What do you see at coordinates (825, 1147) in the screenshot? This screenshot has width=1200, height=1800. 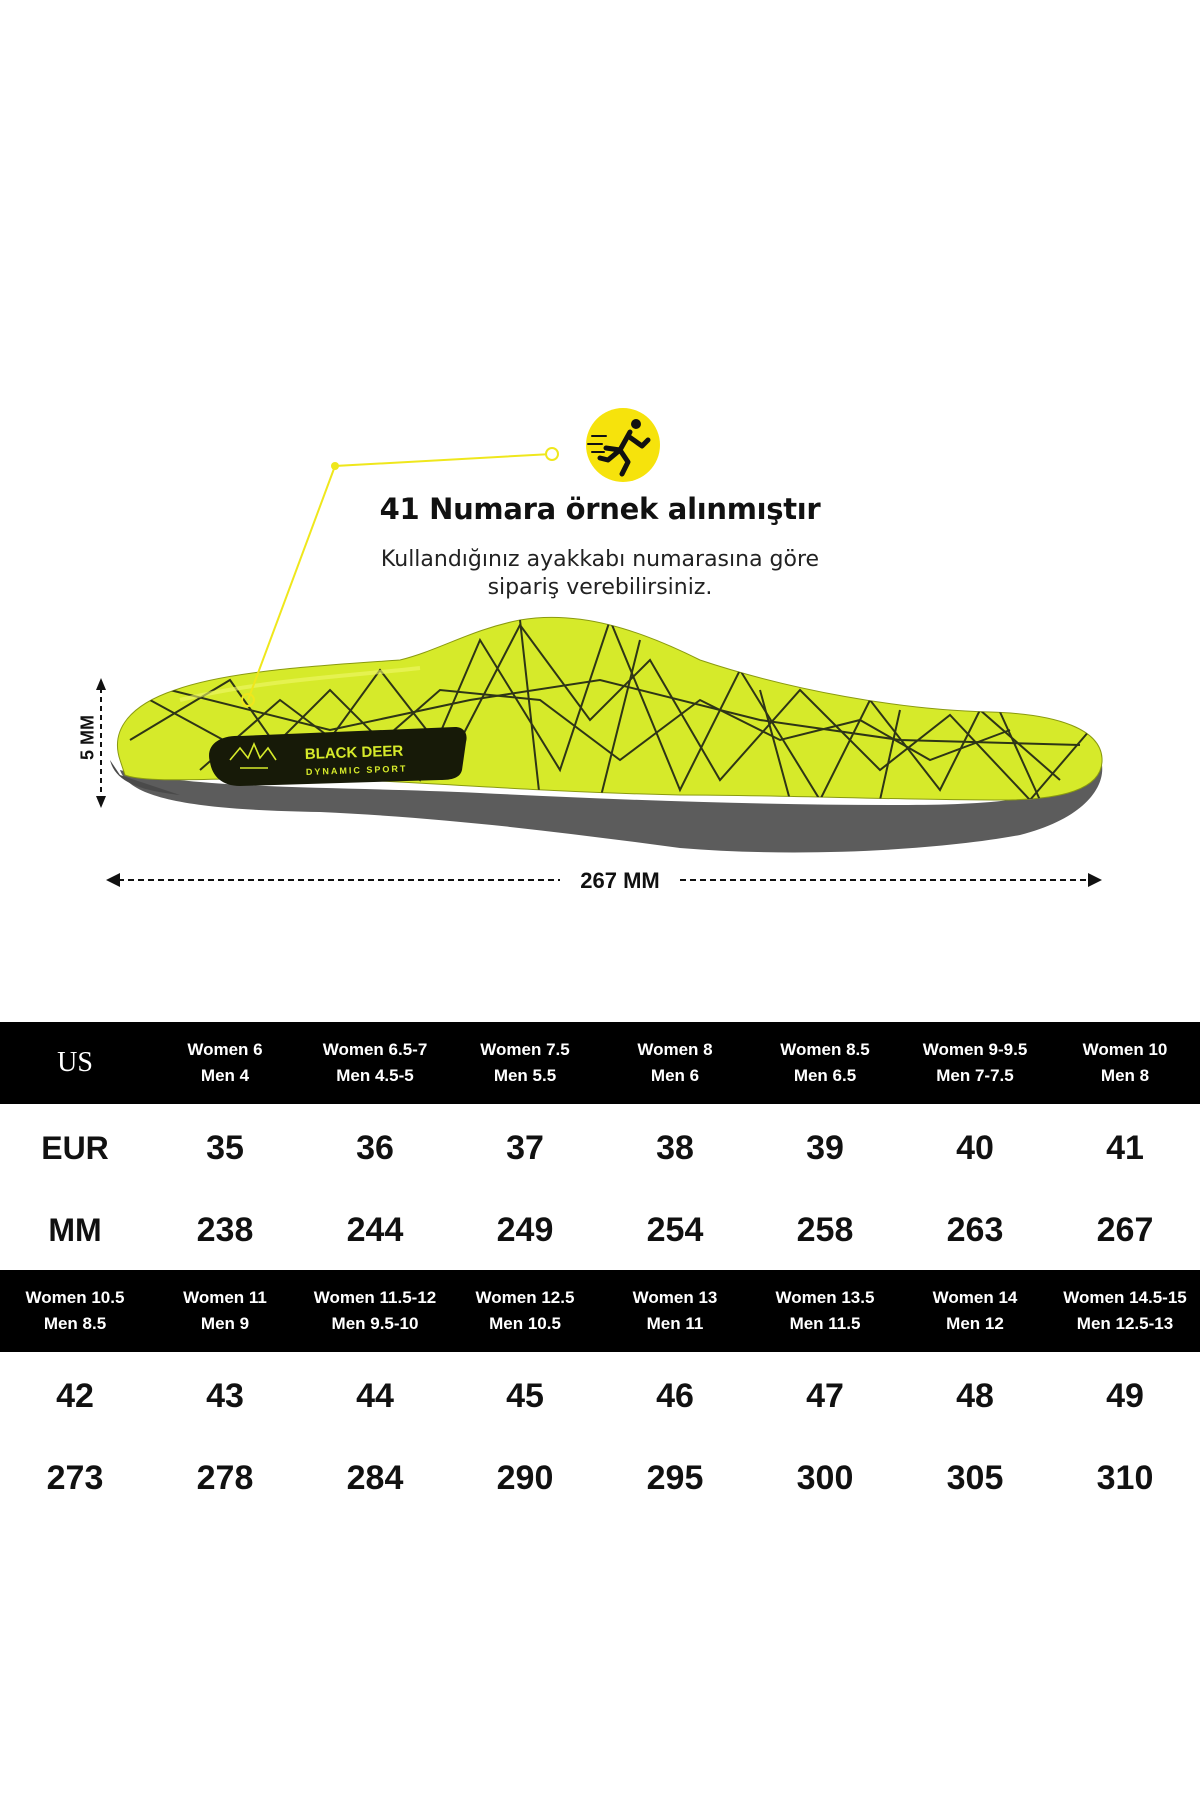 I see `eur-value: 39` at bounding box center [825, 1147].